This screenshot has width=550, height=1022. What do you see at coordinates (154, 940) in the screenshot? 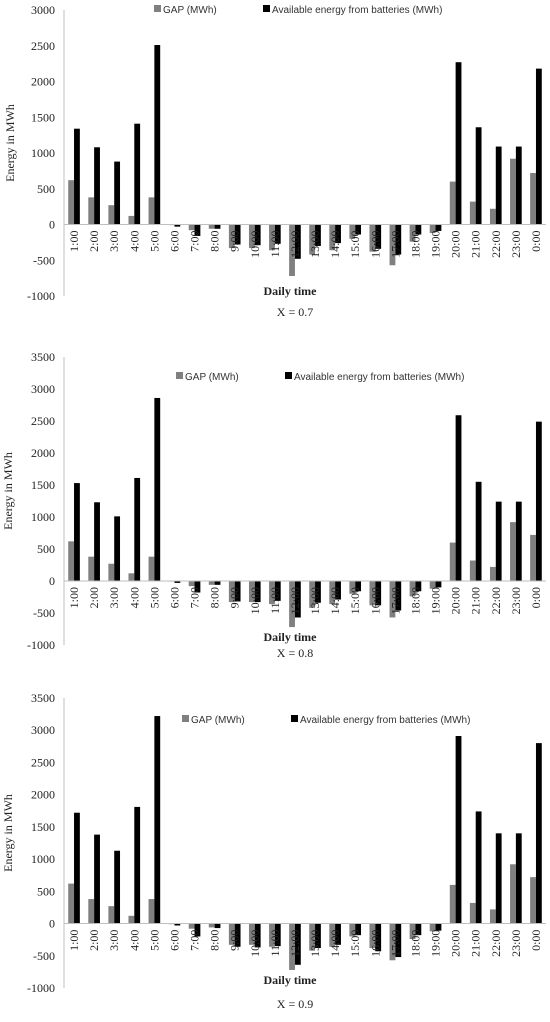
I see `x-tick-label: 5:00` at bounding box center [154, 940].